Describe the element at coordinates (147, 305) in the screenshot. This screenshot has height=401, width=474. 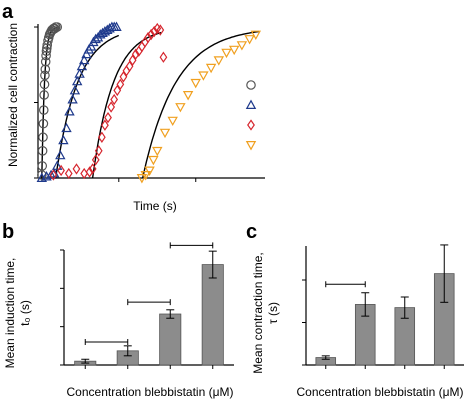
I see `panel-b-plot` at that location.